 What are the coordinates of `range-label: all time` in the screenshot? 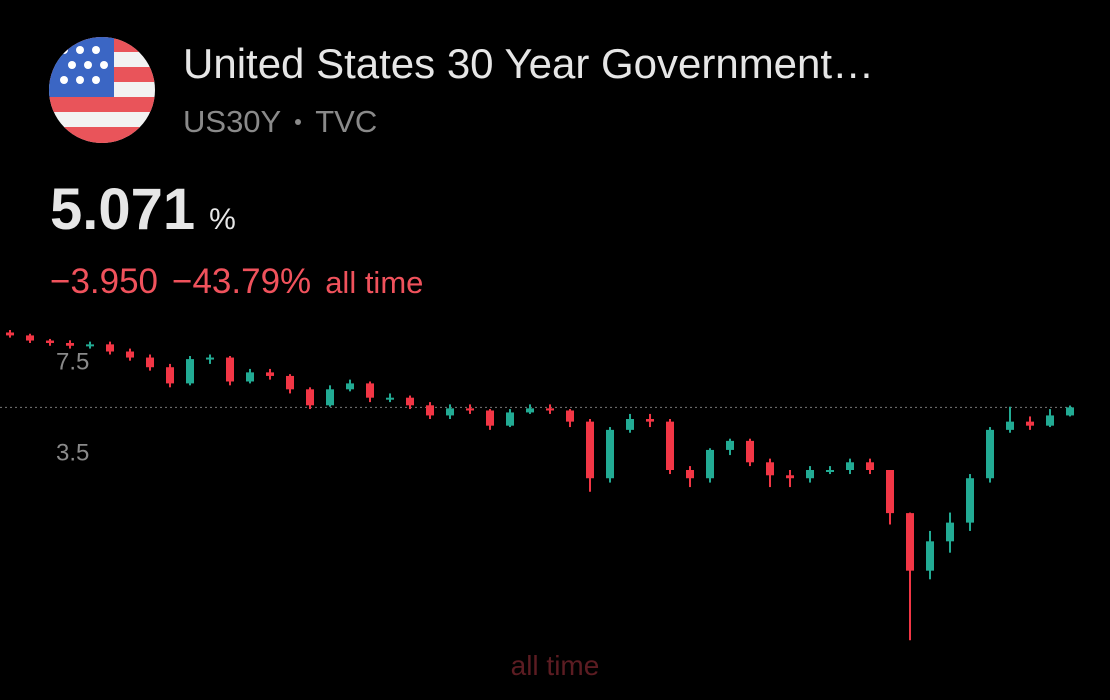 It's located at (555, 665).